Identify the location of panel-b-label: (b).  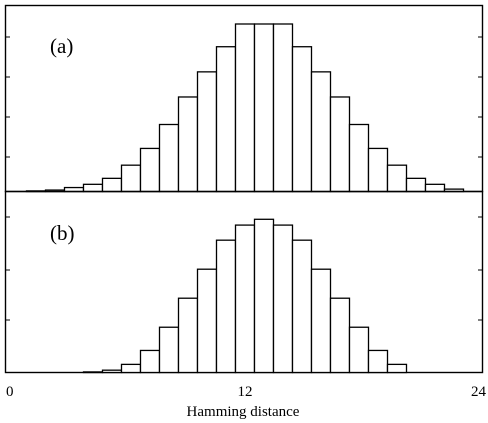
(62, 233).